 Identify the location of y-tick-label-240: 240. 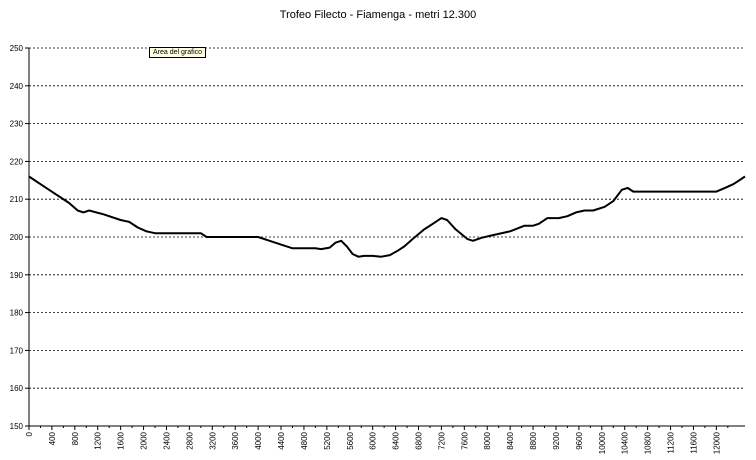
(17, 86).